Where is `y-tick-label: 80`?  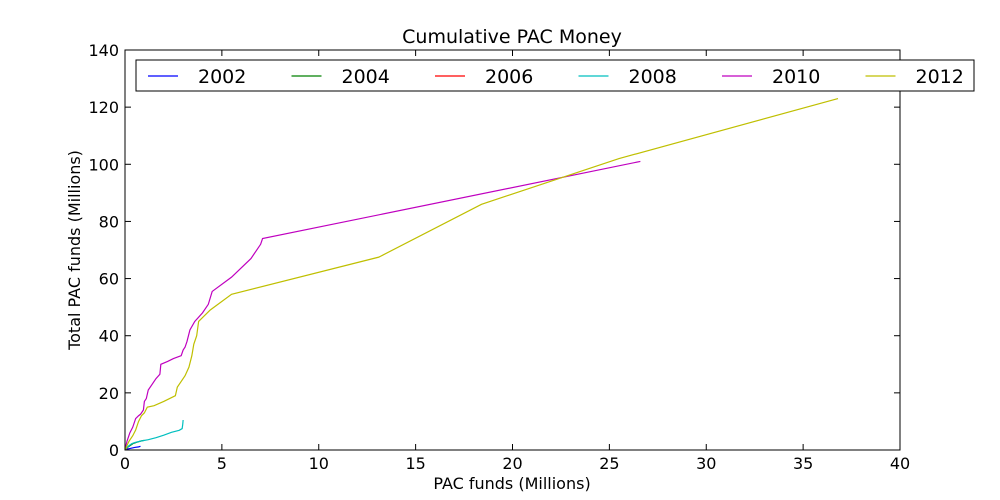 y-tick-label: 80 is located at coordinates (109, 221).